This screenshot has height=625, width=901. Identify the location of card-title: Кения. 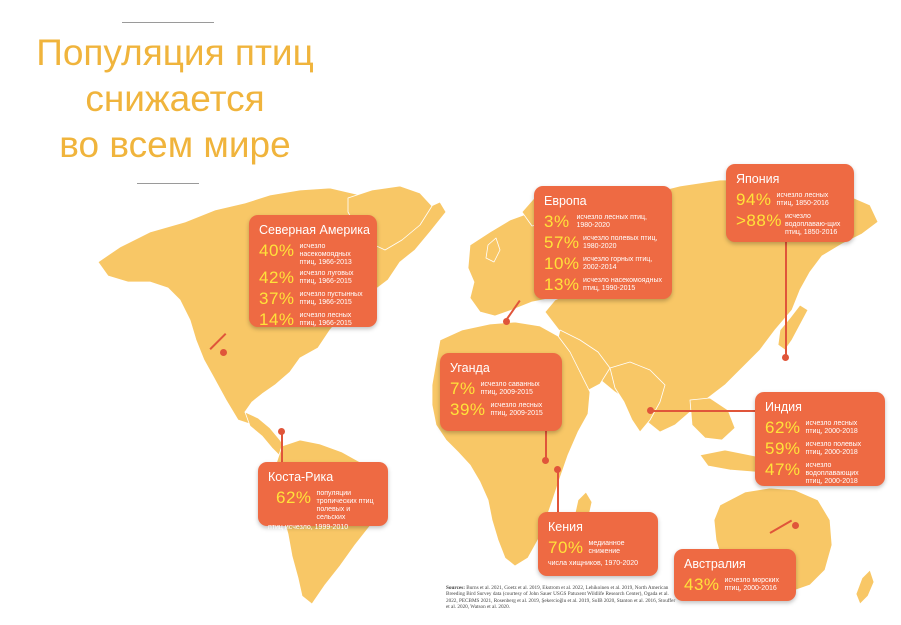
(565, 527).